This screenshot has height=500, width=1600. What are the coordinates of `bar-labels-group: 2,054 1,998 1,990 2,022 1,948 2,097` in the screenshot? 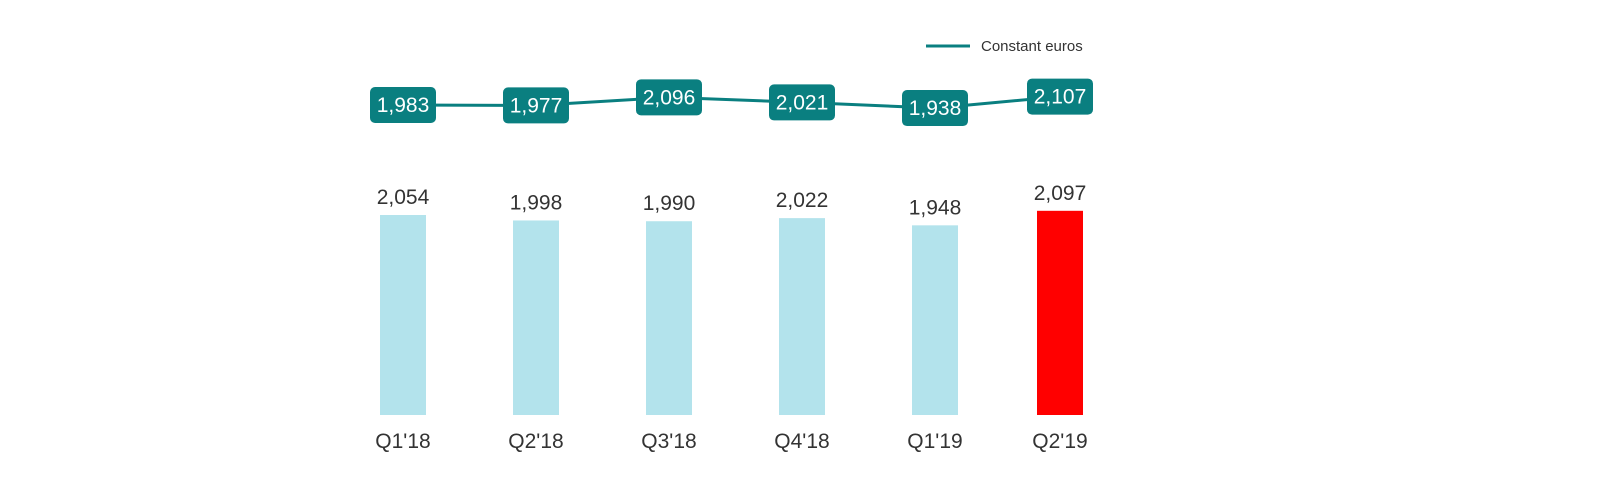 It's located at (732, 201).